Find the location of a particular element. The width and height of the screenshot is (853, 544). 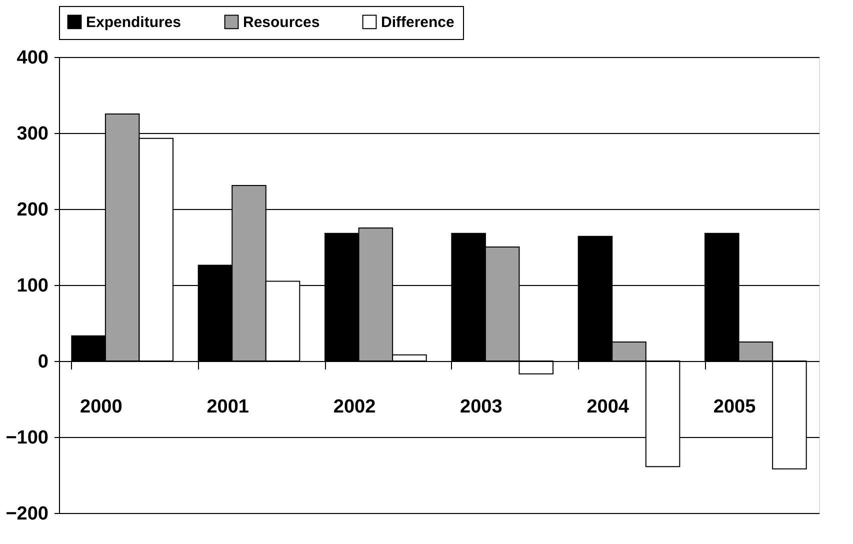

y-tick-label: 300 is located at coordinates (32, 134).